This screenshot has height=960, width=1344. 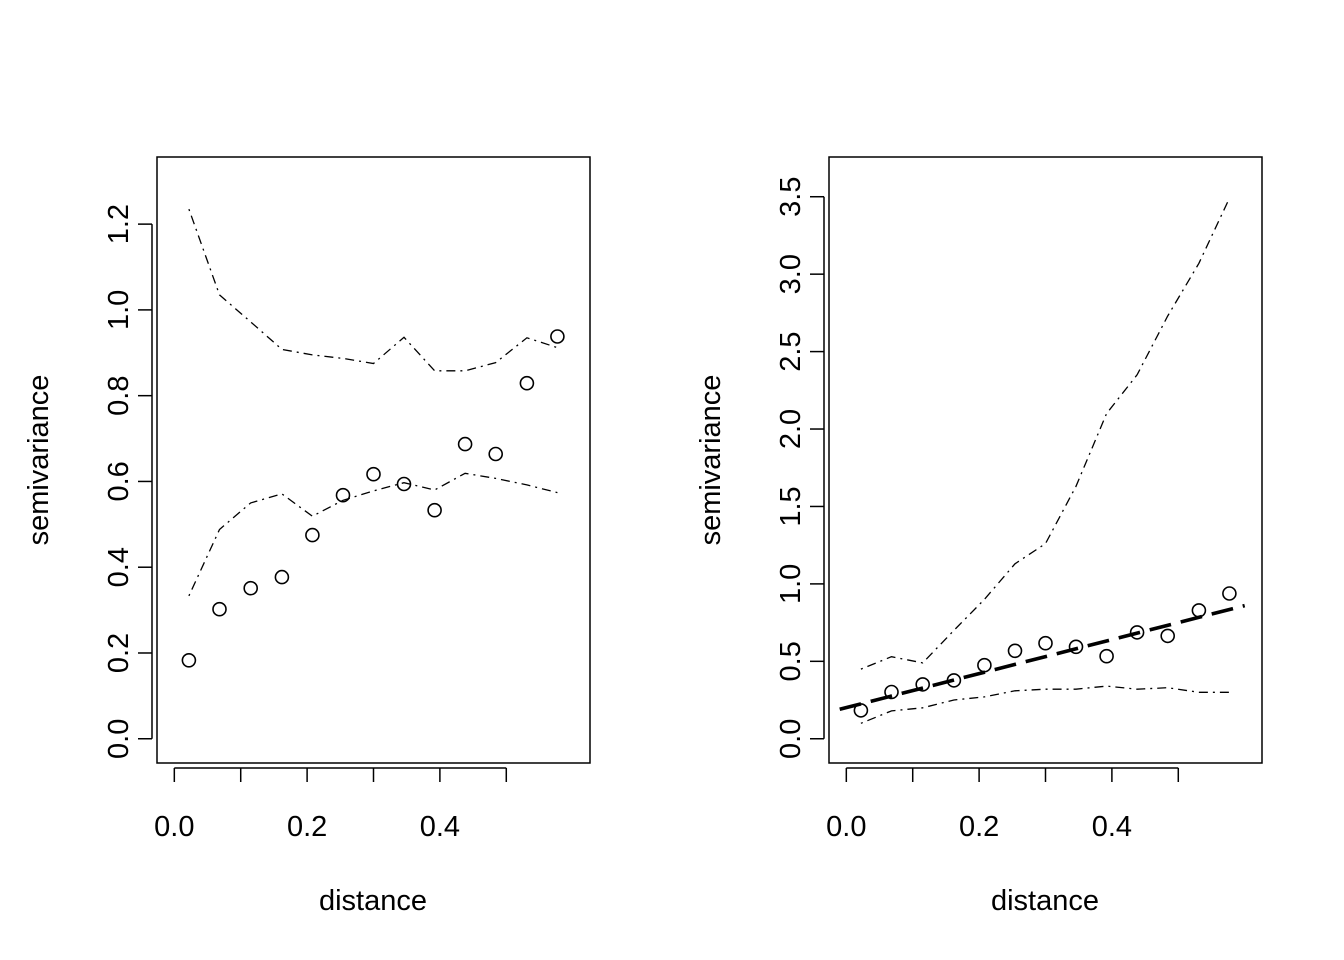 What do you see at coordinates (373, 438) in the screenshot?
I see `panel-left-marks` at bounding box center [373, 438].